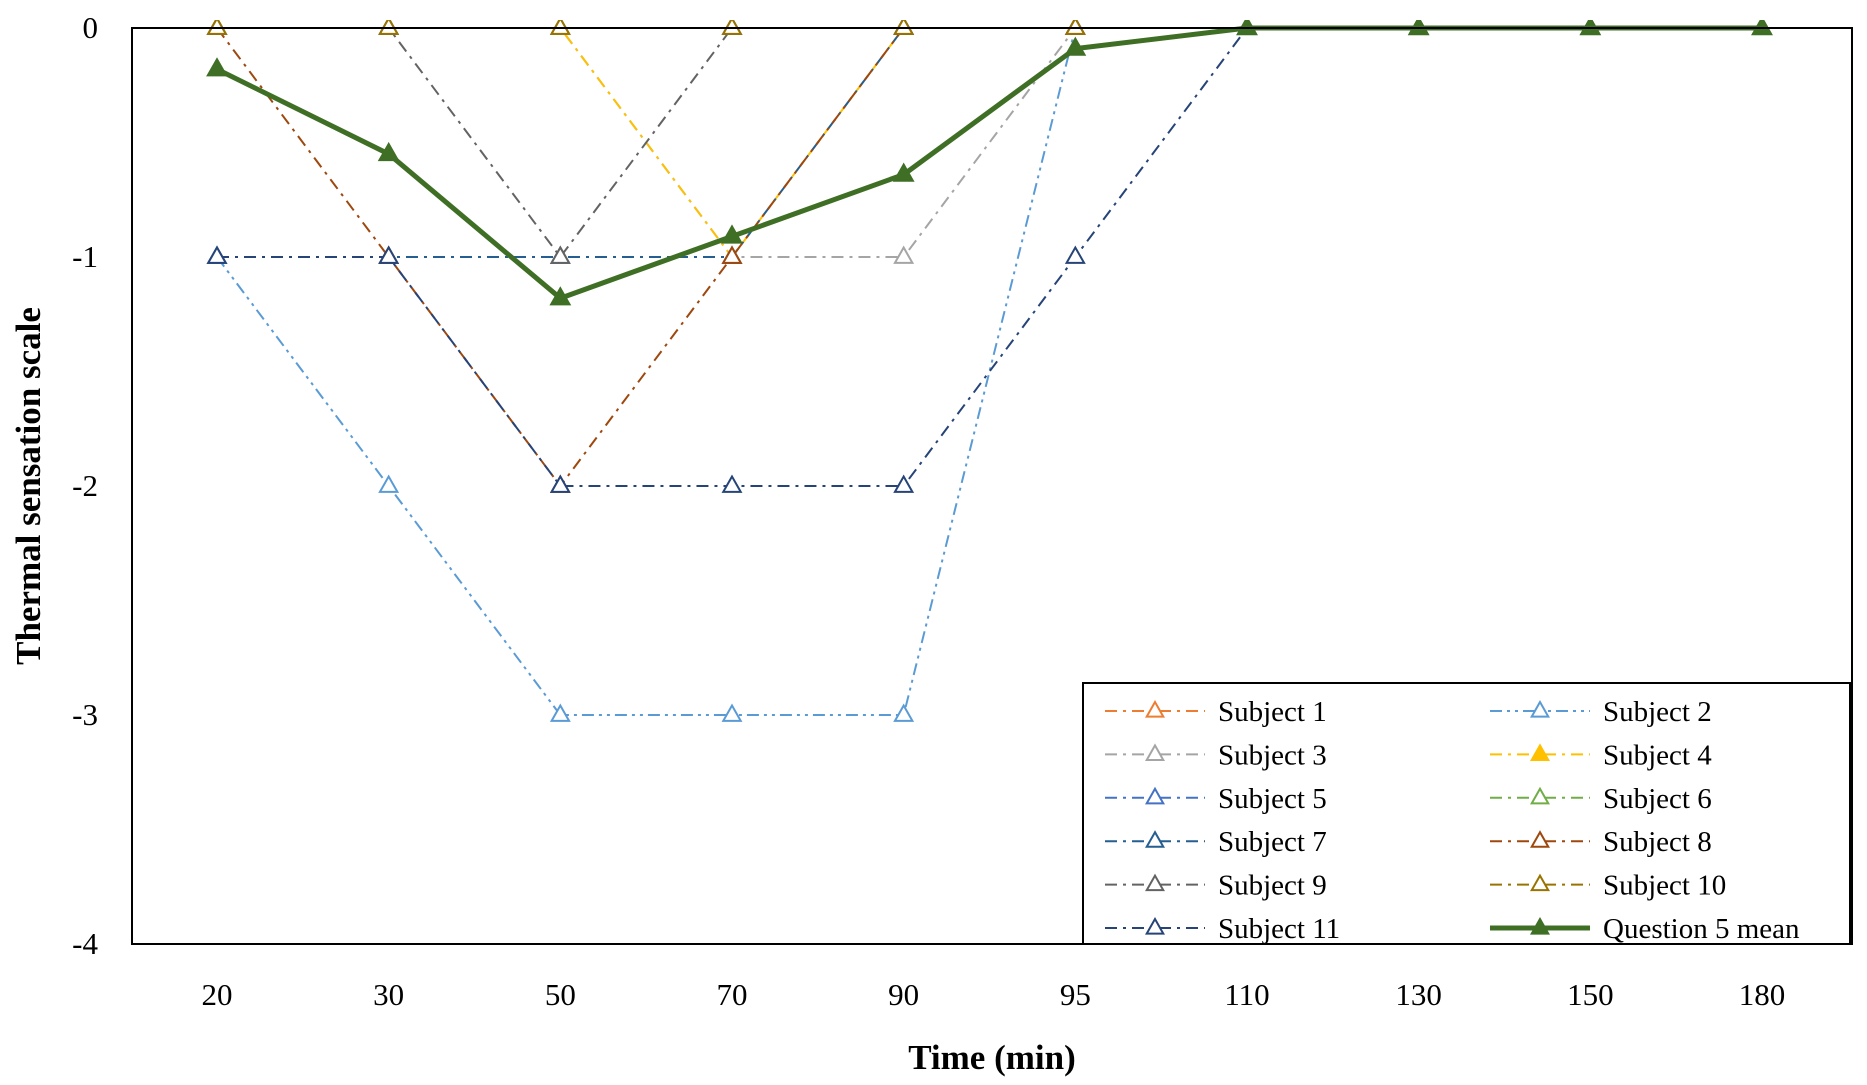 The image size is (1867, 1085). I want to click on x-tick-label: 130, so click(1418, 994).